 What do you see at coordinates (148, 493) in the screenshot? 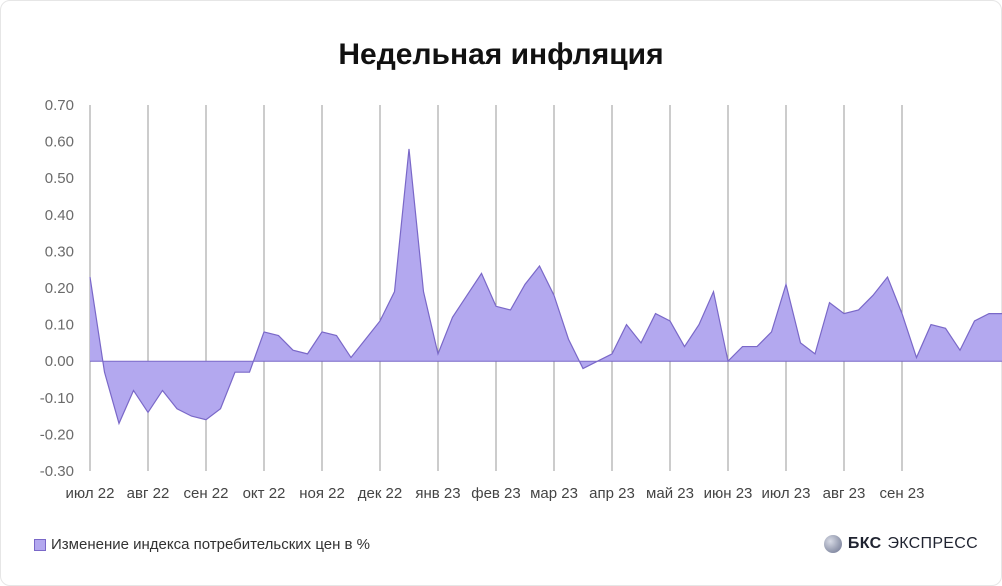
I see `x-tick-label: авг 22` at bounding box center [148, 493].